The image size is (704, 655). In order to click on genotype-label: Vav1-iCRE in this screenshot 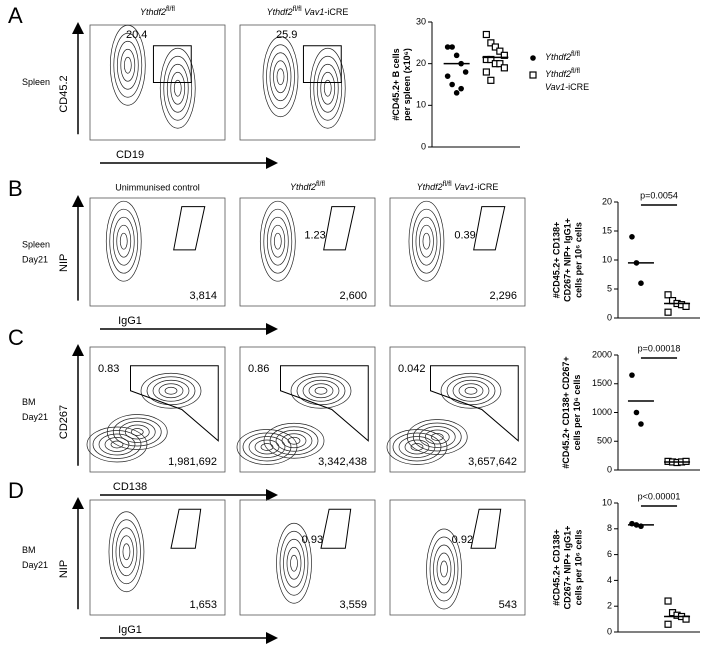, I will do `click(567, 87)`.